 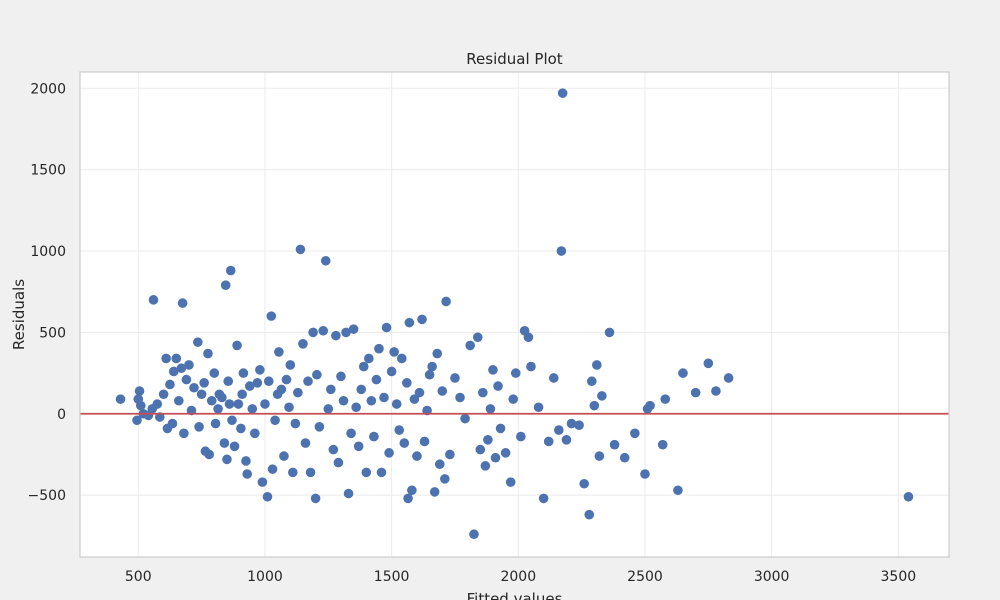 What do you see at coordinates (392, 577) in the screenshot?
I see `x-tick-label: 1500` at bounding box center [392, 577].